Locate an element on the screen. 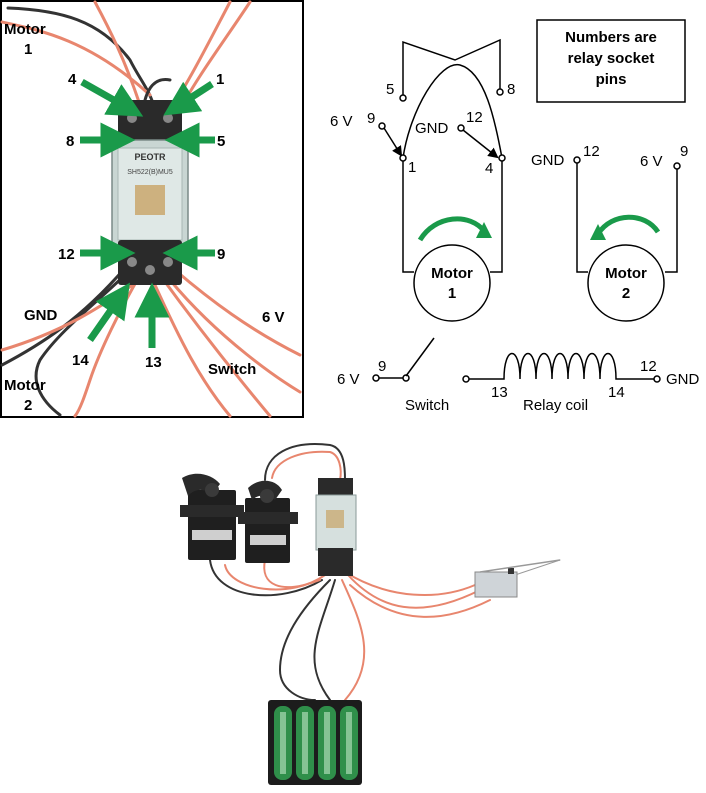 The height and width of the screenshot is (793, 706). relay-body: PEOTR SH522(B)MU5 is located at coordinates (150, 192).